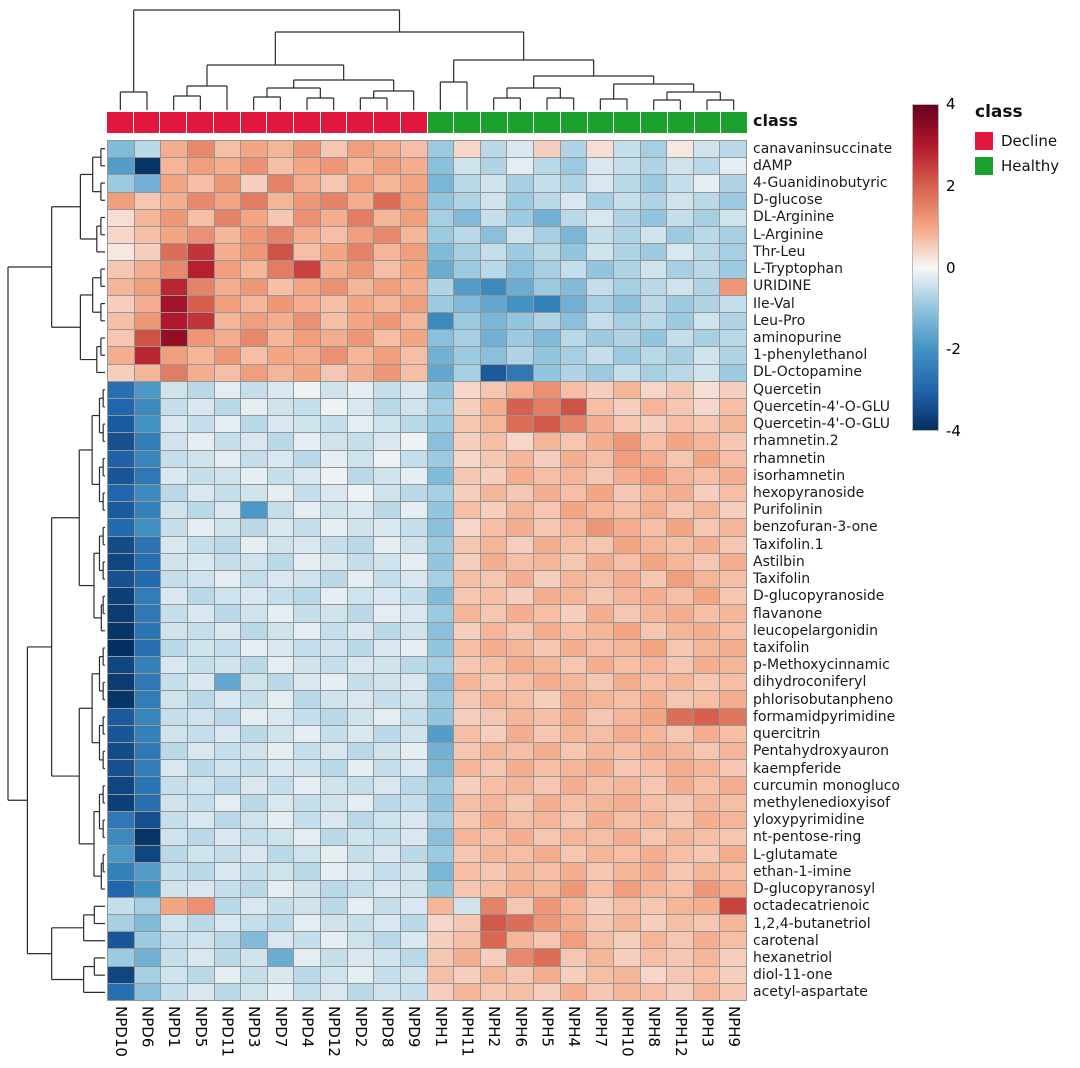 The height and width of the screenshot is (1068, 1080). Describe the element at coordinates (826, 785) in the screenshot. I see `row-label: curcumin monogluco` at that location.